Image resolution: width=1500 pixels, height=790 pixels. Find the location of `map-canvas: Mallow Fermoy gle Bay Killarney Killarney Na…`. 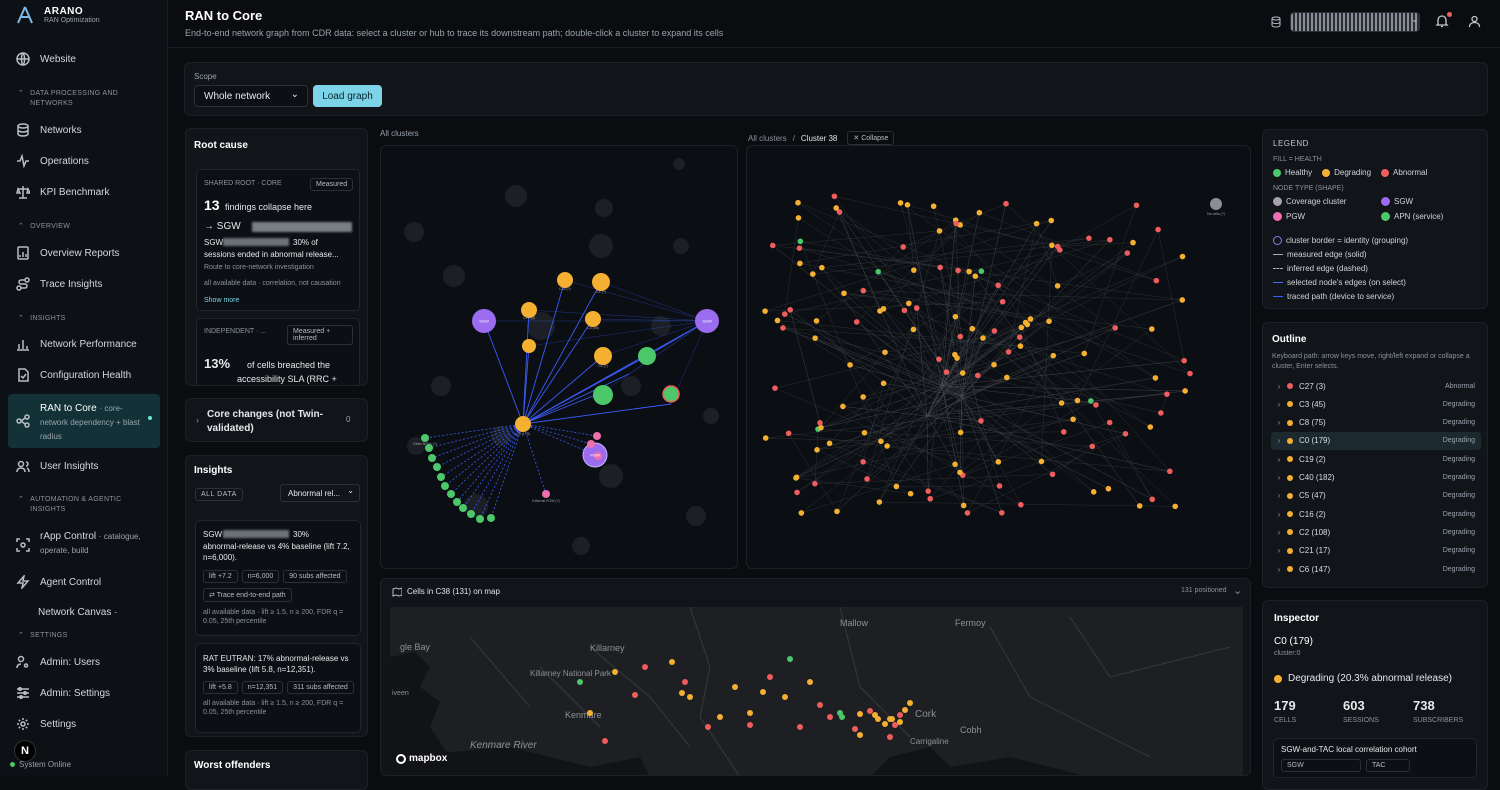

map-canvas: Mallow Fermoy gle Bay Killarney Killarney Na… is located at coordinates (816, 691).